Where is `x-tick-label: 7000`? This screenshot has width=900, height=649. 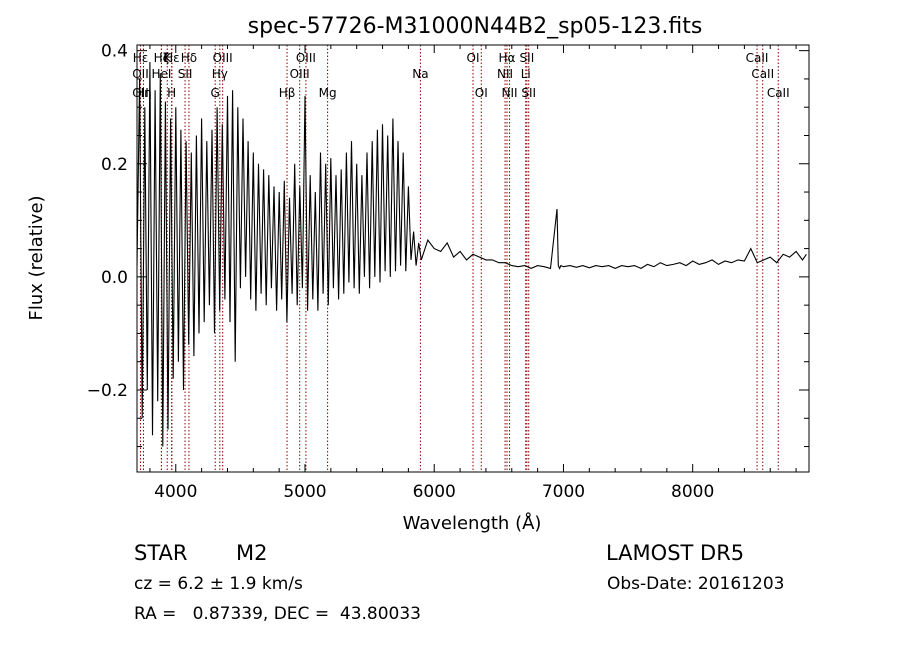 x-tick-label: 7000 is located at coordinates (563, 492).